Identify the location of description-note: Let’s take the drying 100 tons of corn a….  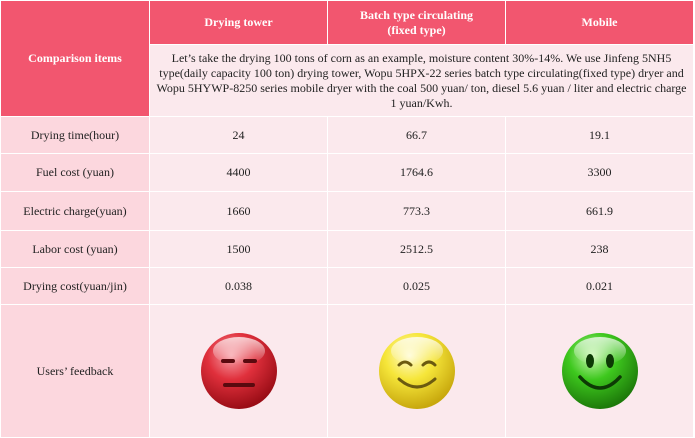
(421, 80).